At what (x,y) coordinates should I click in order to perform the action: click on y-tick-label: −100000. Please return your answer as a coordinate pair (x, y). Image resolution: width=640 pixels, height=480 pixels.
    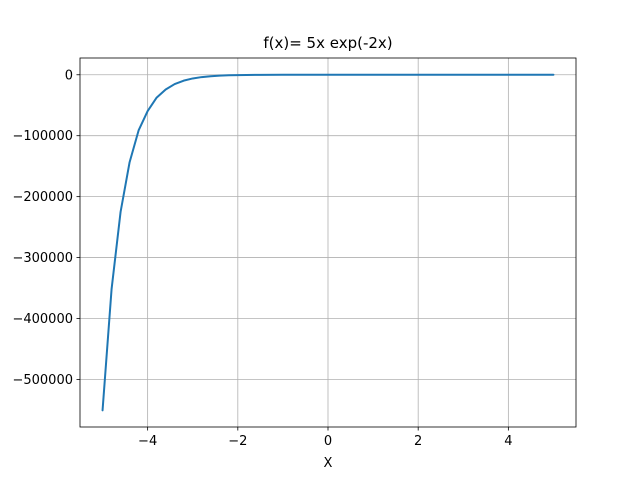
    Looking at the image, I should click on (42, 136).